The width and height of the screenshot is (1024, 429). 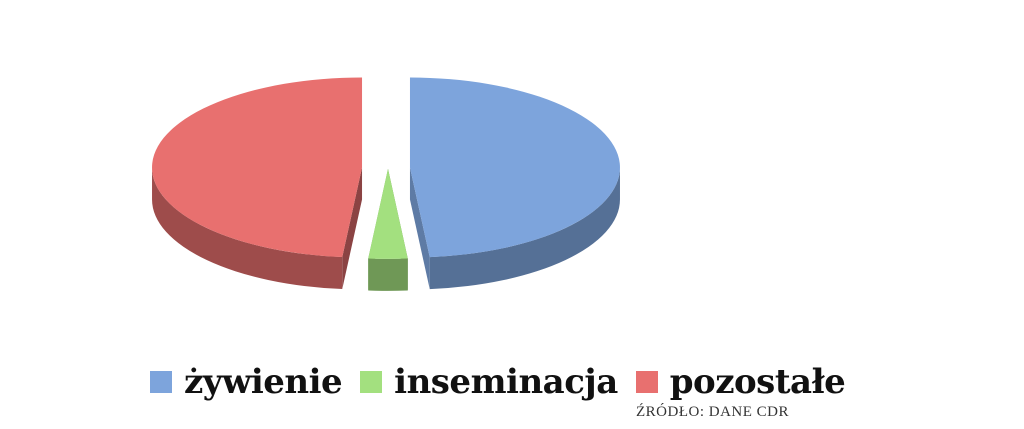 I want to click on legend-item-pozostale: pozostałe, so click(x=740, y=382).